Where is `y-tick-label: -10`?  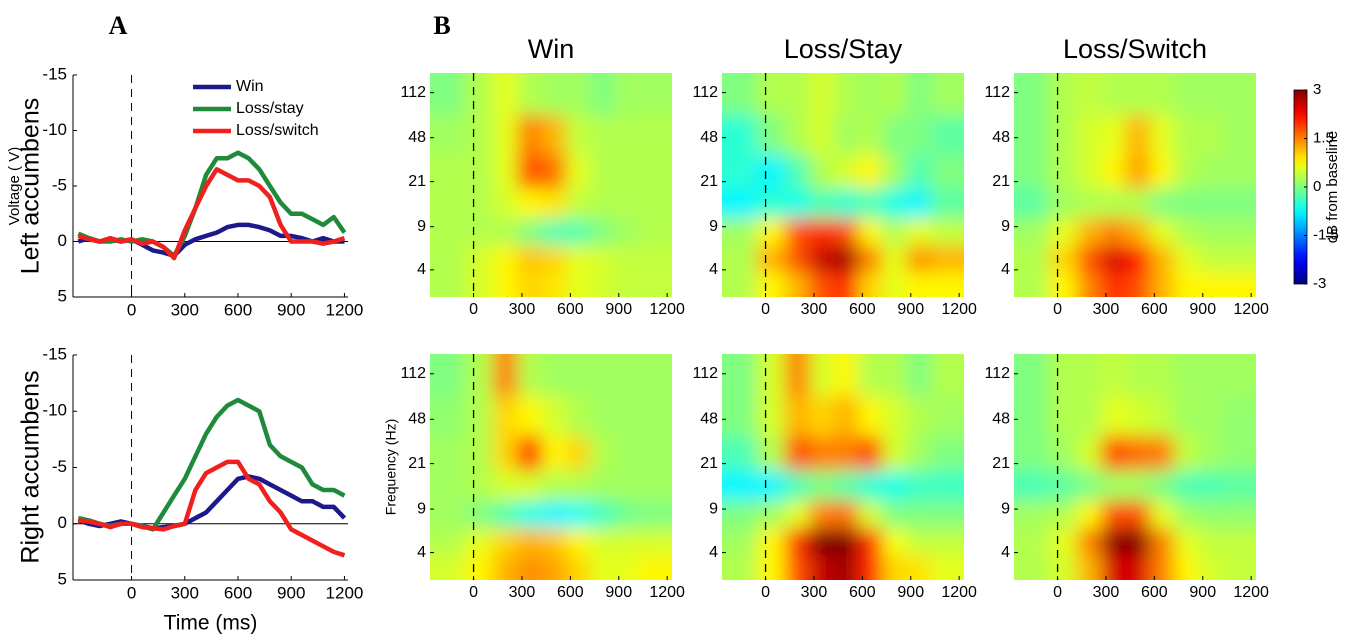 y-tick-label: -10 is located at coordinates (54, 410).